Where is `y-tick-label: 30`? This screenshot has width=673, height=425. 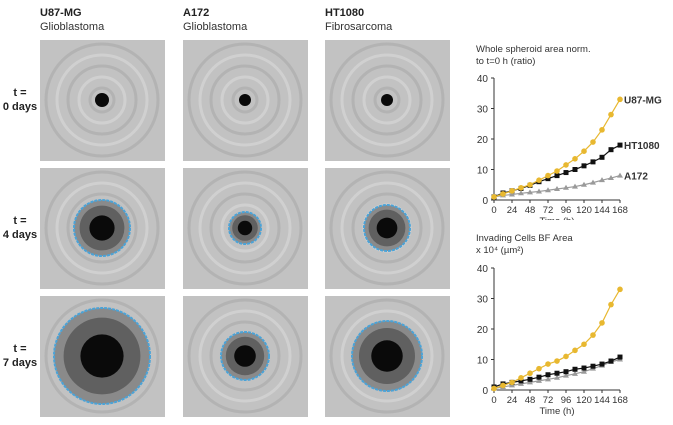
y-tick-label: 30 is located at coordinates (483, 110).